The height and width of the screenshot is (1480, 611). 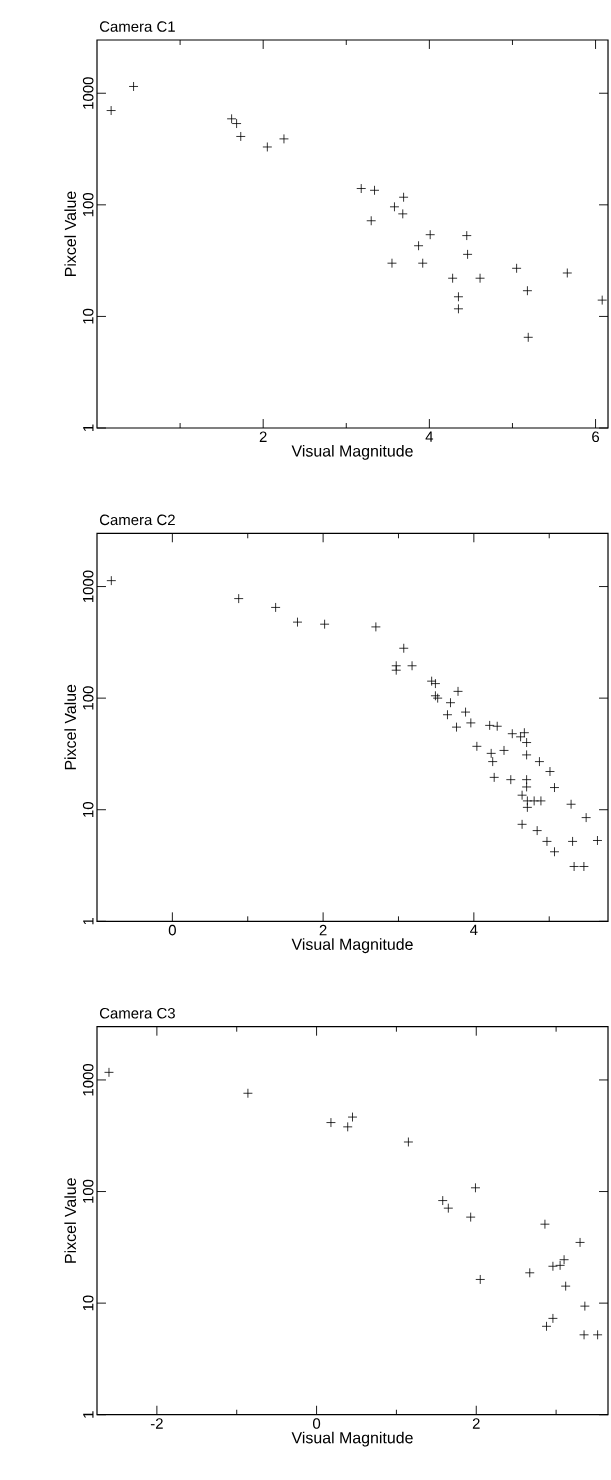 What do you see at coordinates (137, 520) in the screenshot?
I see `chart-title: Camera C2` at bounding box center [137, 520].